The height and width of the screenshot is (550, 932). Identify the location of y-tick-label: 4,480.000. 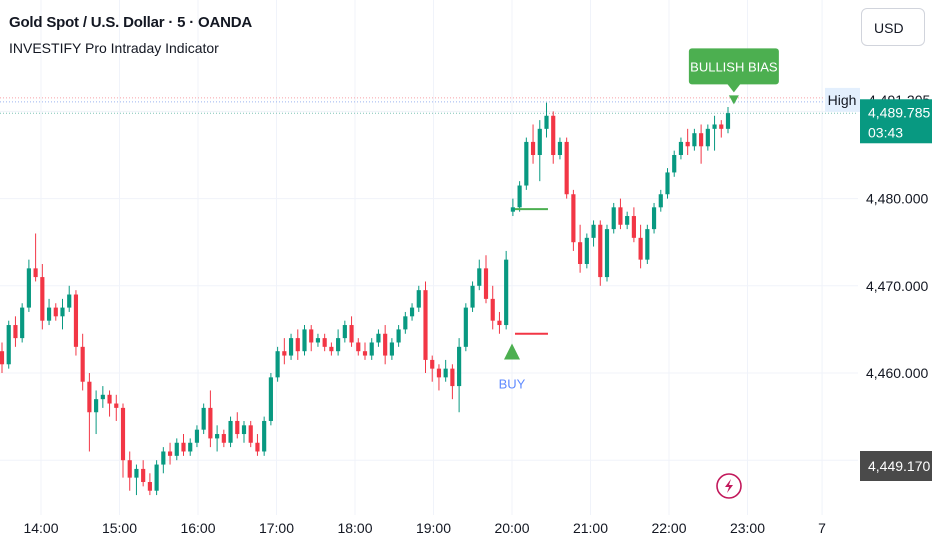
(897, 199).